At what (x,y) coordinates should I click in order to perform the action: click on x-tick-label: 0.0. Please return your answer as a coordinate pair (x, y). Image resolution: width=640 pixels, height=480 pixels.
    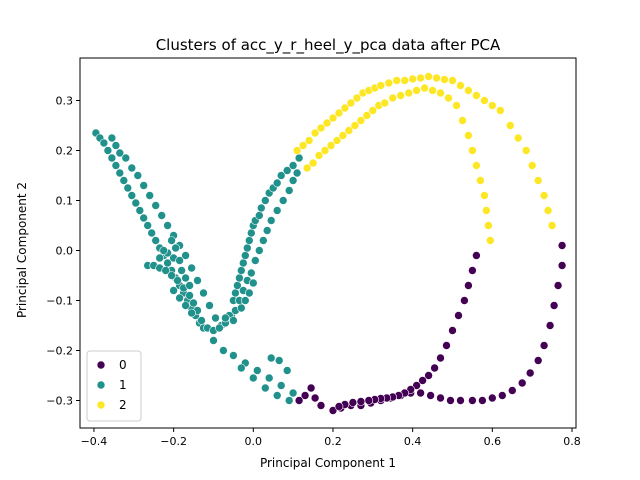
    Looking at the image, I should click on (254, 441).